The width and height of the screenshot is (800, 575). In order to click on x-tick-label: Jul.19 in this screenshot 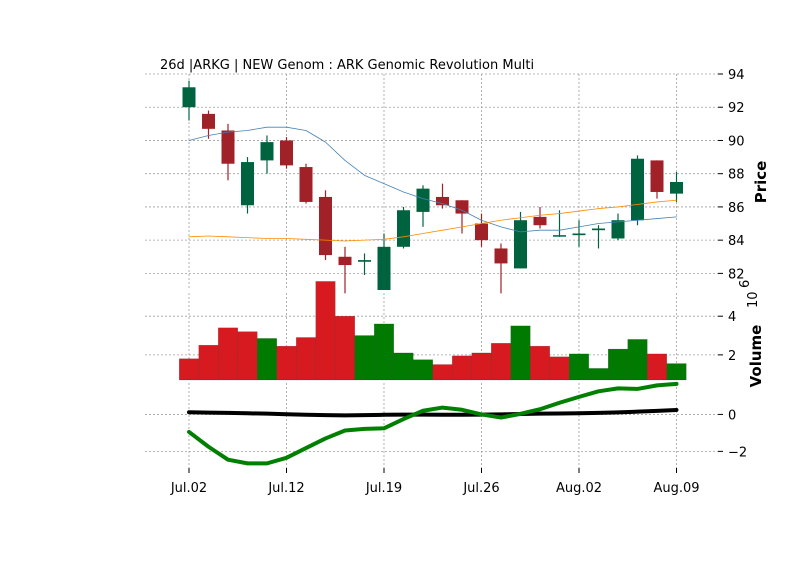, I will do `click(383, 488)`.